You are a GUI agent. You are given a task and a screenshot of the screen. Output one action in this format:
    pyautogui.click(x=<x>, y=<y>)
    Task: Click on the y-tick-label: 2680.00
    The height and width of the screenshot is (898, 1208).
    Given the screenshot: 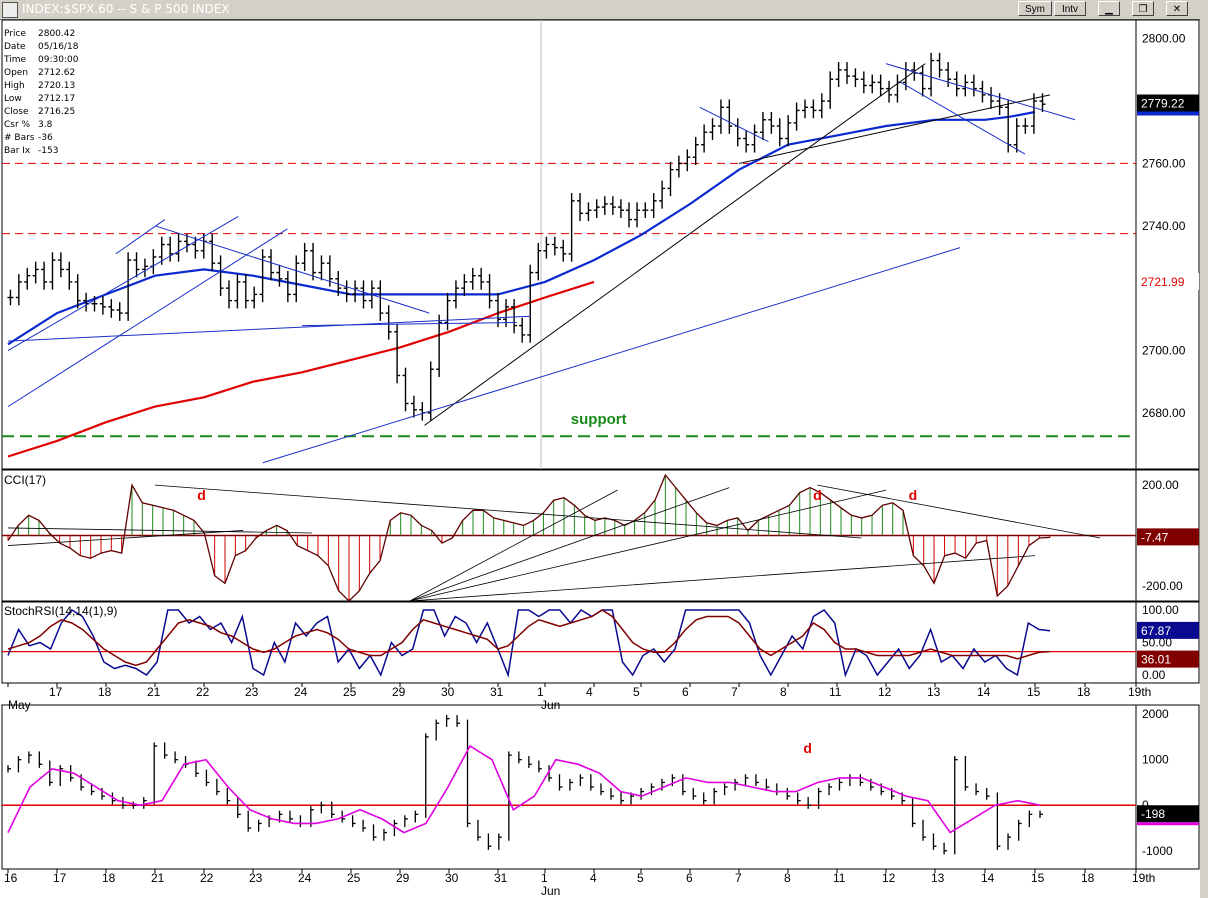 What is the action you would take?
    pyautogui.click(x=1164, y=413)
    